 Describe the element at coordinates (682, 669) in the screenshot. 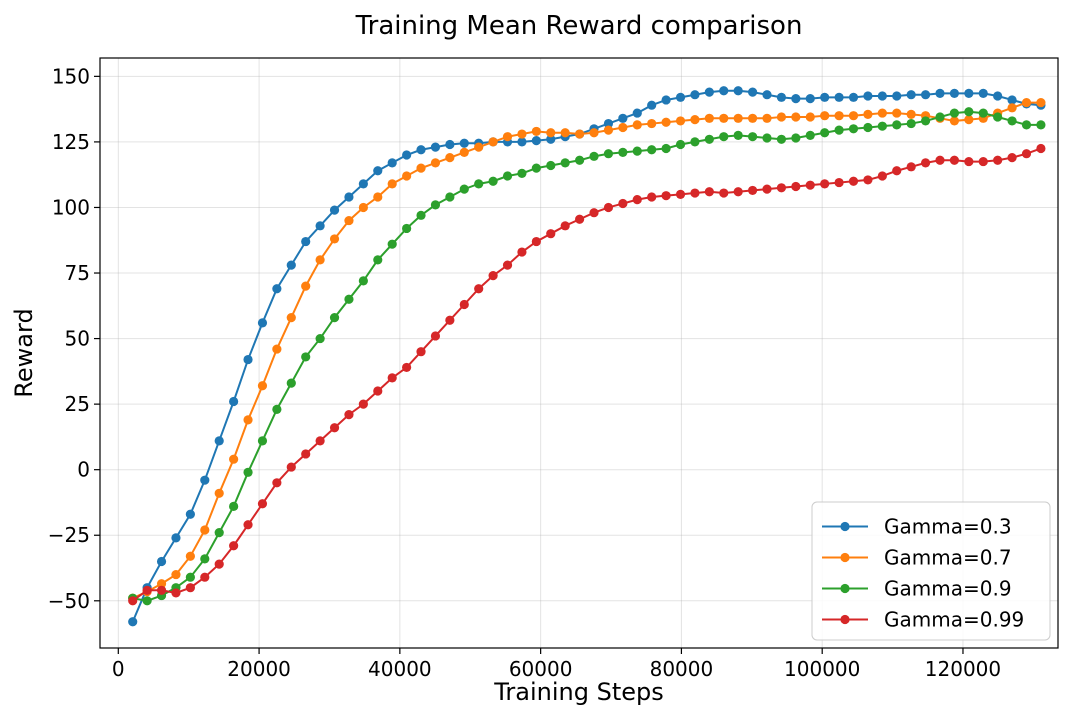

I see `x-tick-label: 80000` at that location.